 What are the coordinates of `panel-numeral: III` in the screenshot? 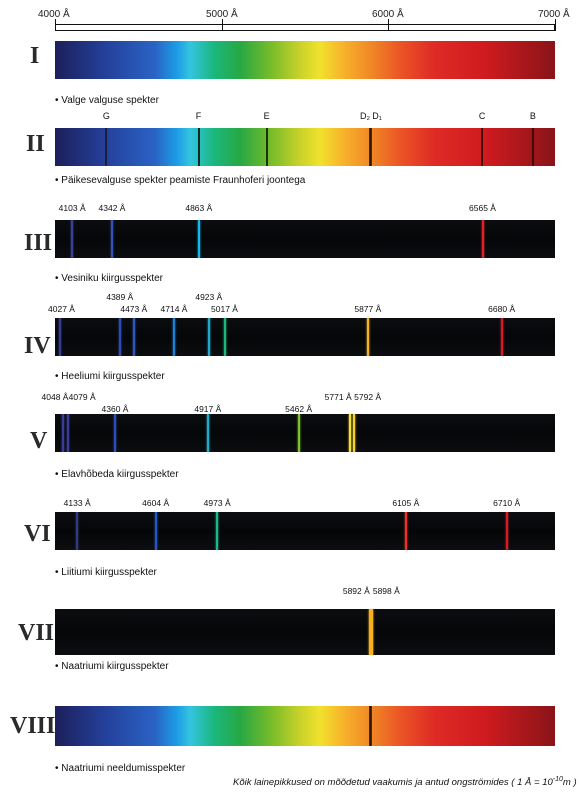 It's located at (38, 243).